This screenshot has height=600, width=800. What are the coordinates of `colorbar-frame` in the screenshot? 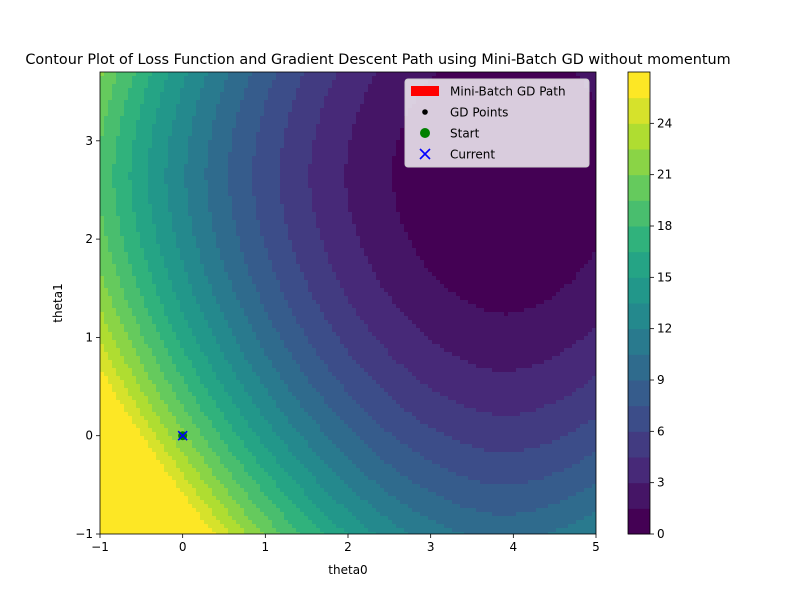 It's located at (639, 303).